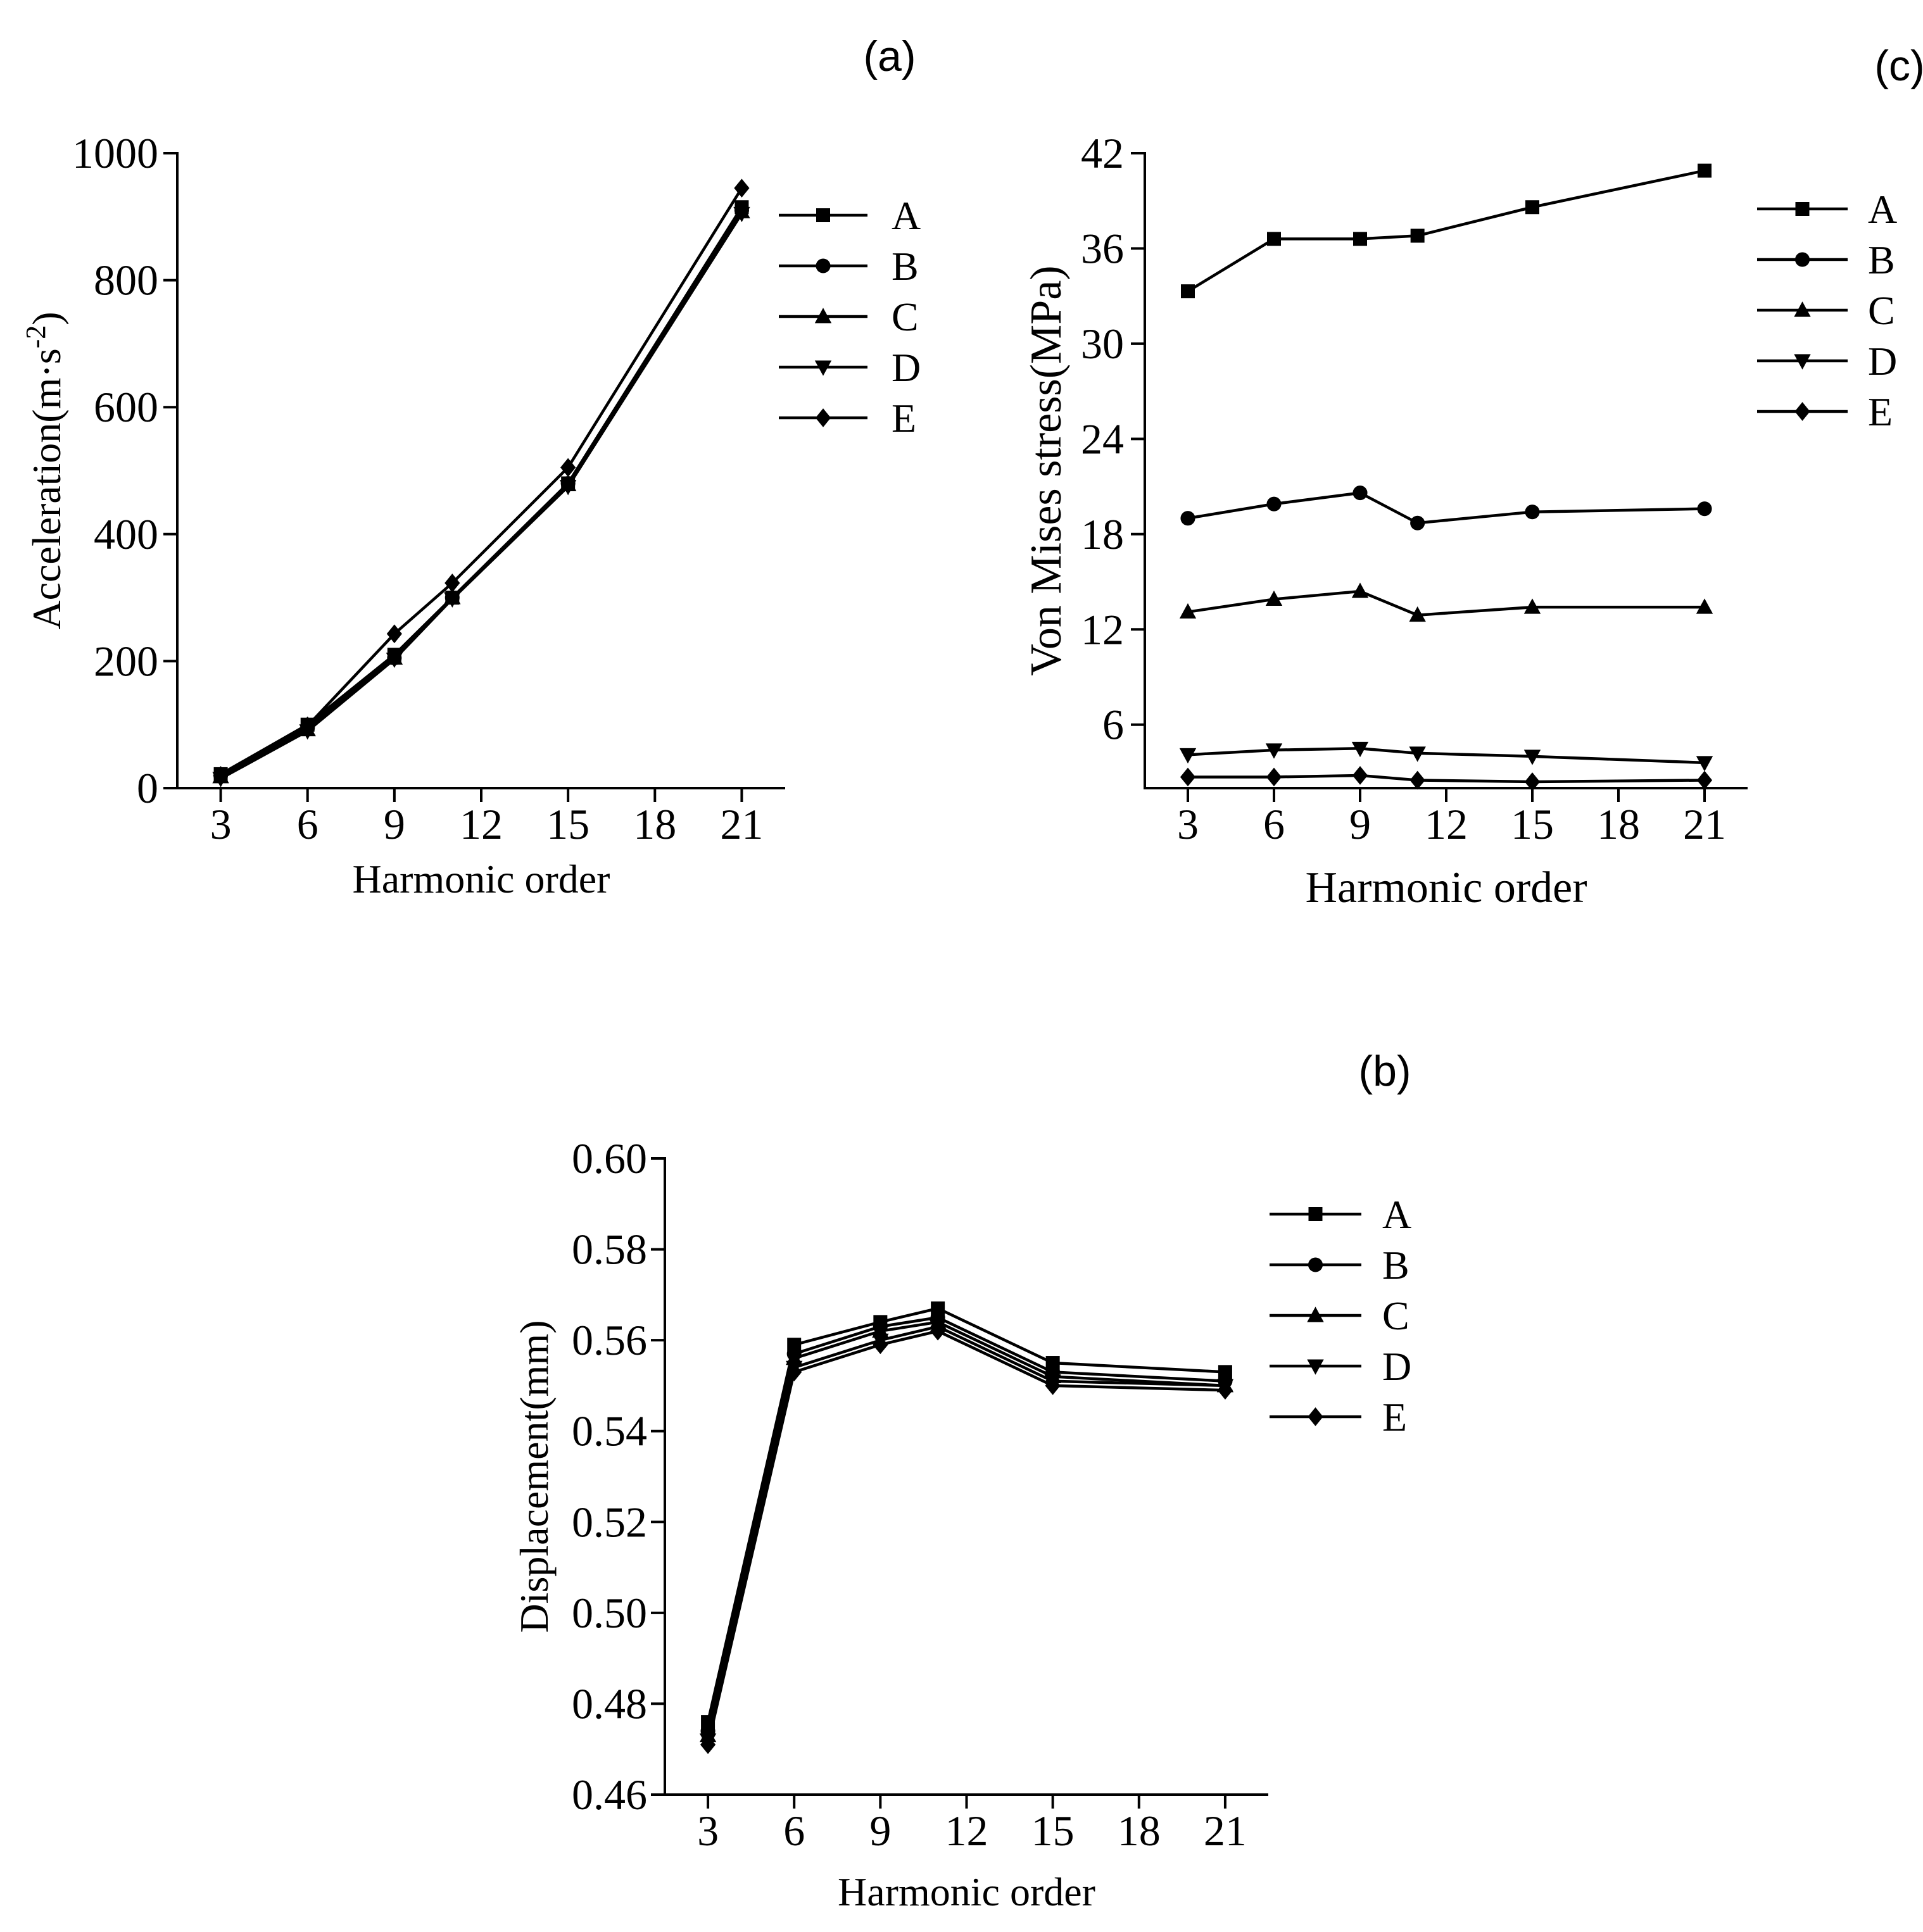 This screenshot has width=1923, height=1932. What do you see at coordinates (126, 661) in the screenshot?
I see `y-tick-label: 200` at bounding box center [126, 661].